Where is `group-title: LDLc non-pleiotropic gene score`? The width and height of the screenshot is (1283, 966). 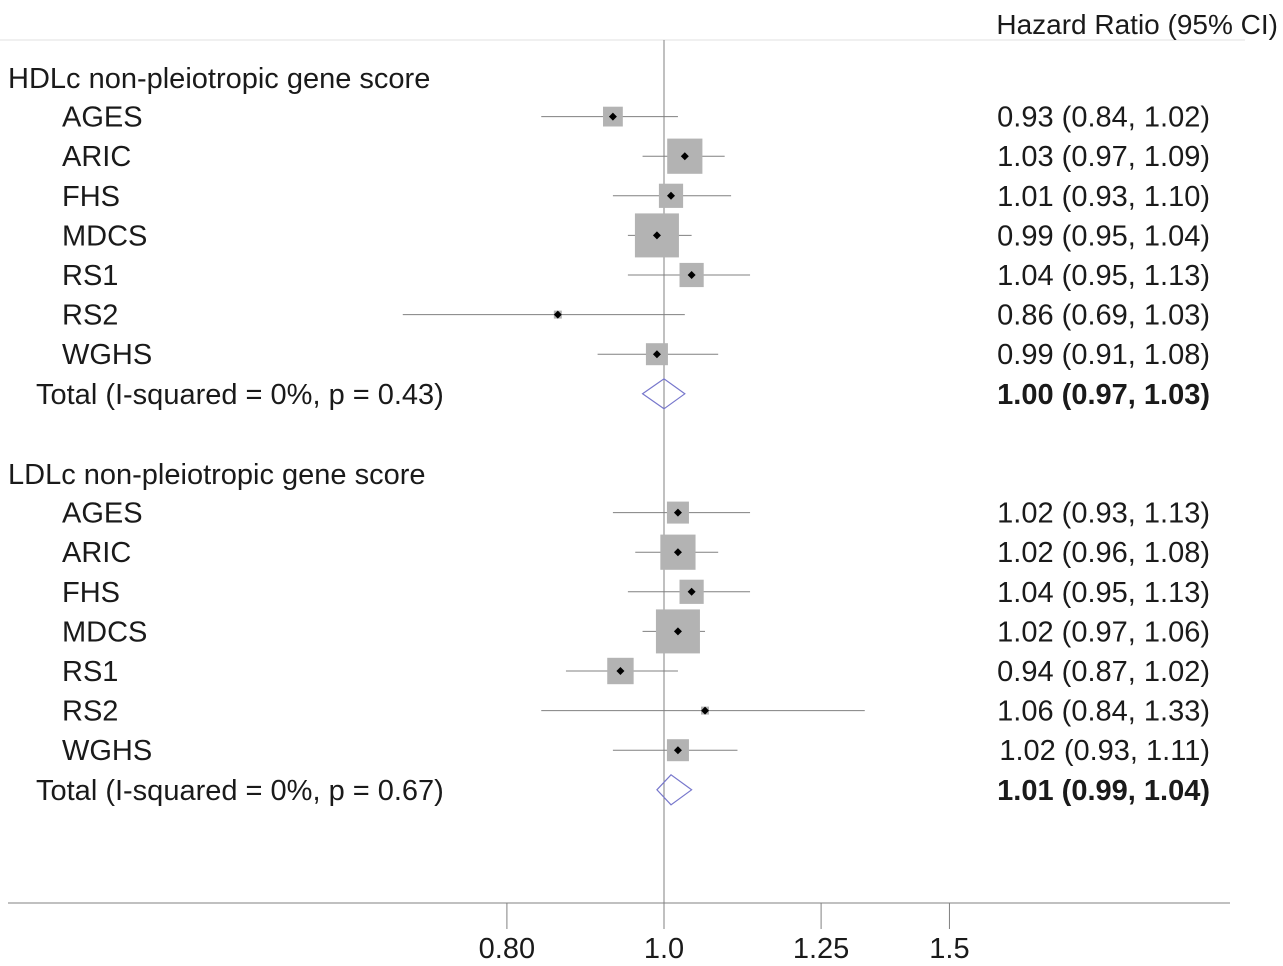
group-title: LDLc non-pleiotropic gene score is located at coordinates (217, 475).